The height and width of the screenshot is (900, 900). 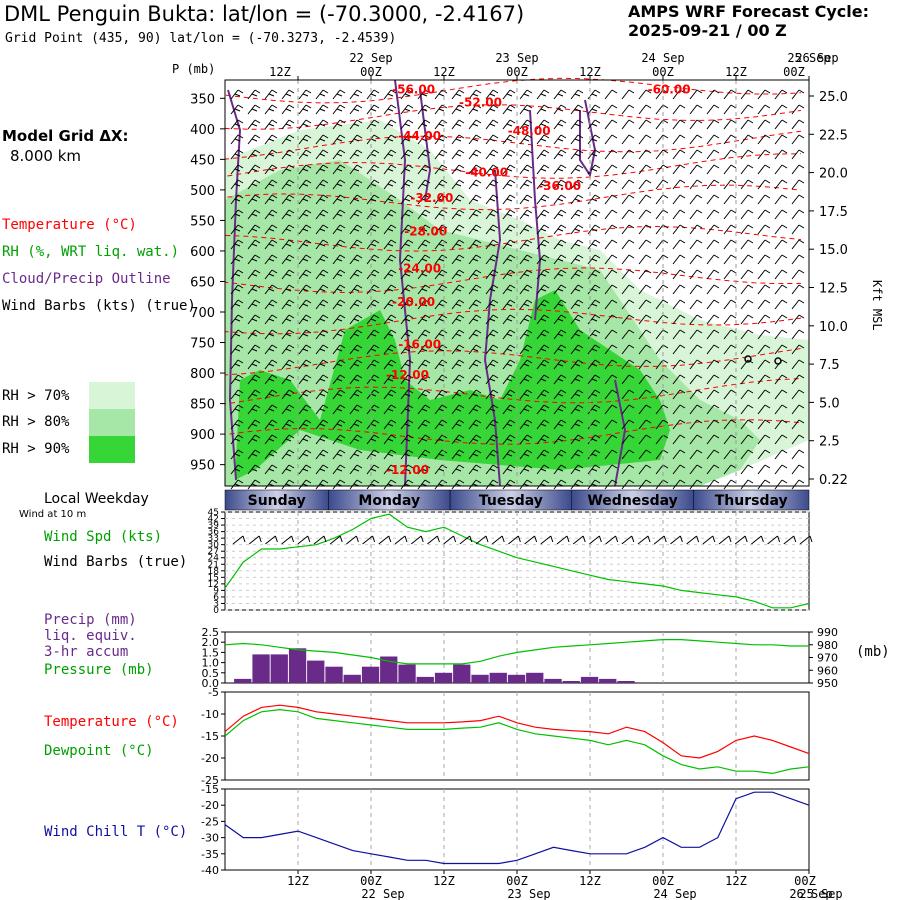 What do you see at coordinates (371, 881) in the screenshot?
I see `bottom-hour-label: 00Z` at bounding box center [371, 881].